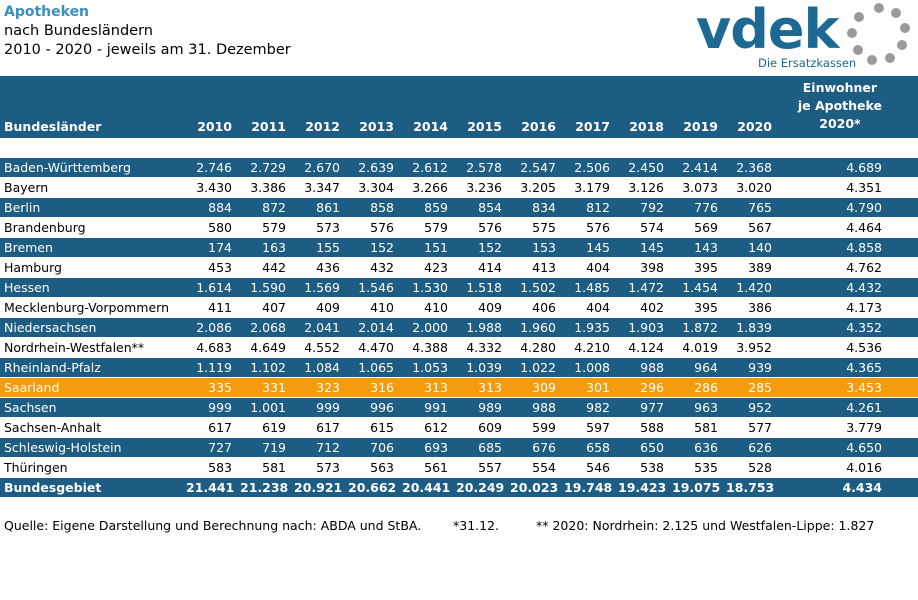 Image resolution: width=918 pixels, height=600 pixels. Describe the element at coordinates (322, 187) in the screenshot. I see `table-cell: 3.347` at that location.